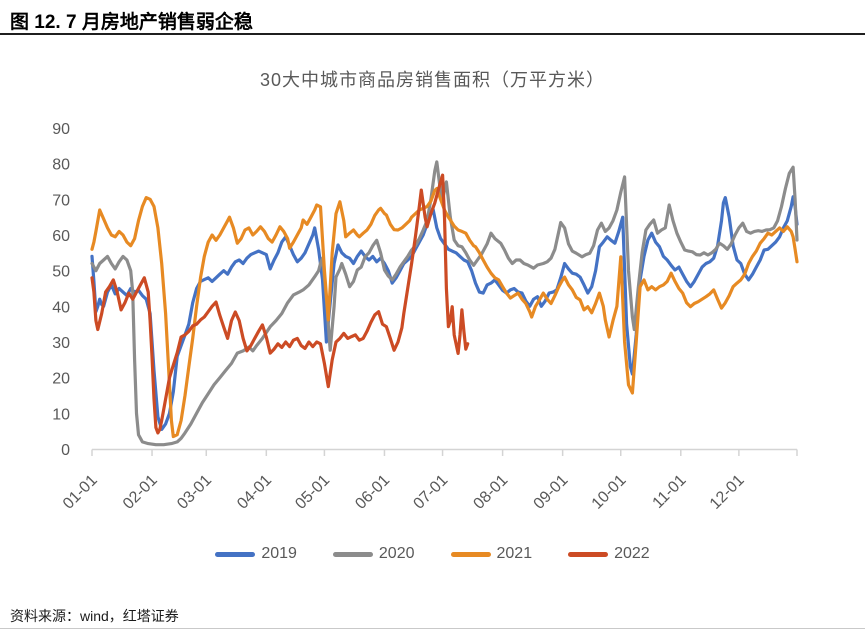 The width and height of the screenshot is (865, 636). What do you see at coordinates (352, 554) in the screenshot?
I see `legend-swatch-2020` at bounding box center [352, 554].